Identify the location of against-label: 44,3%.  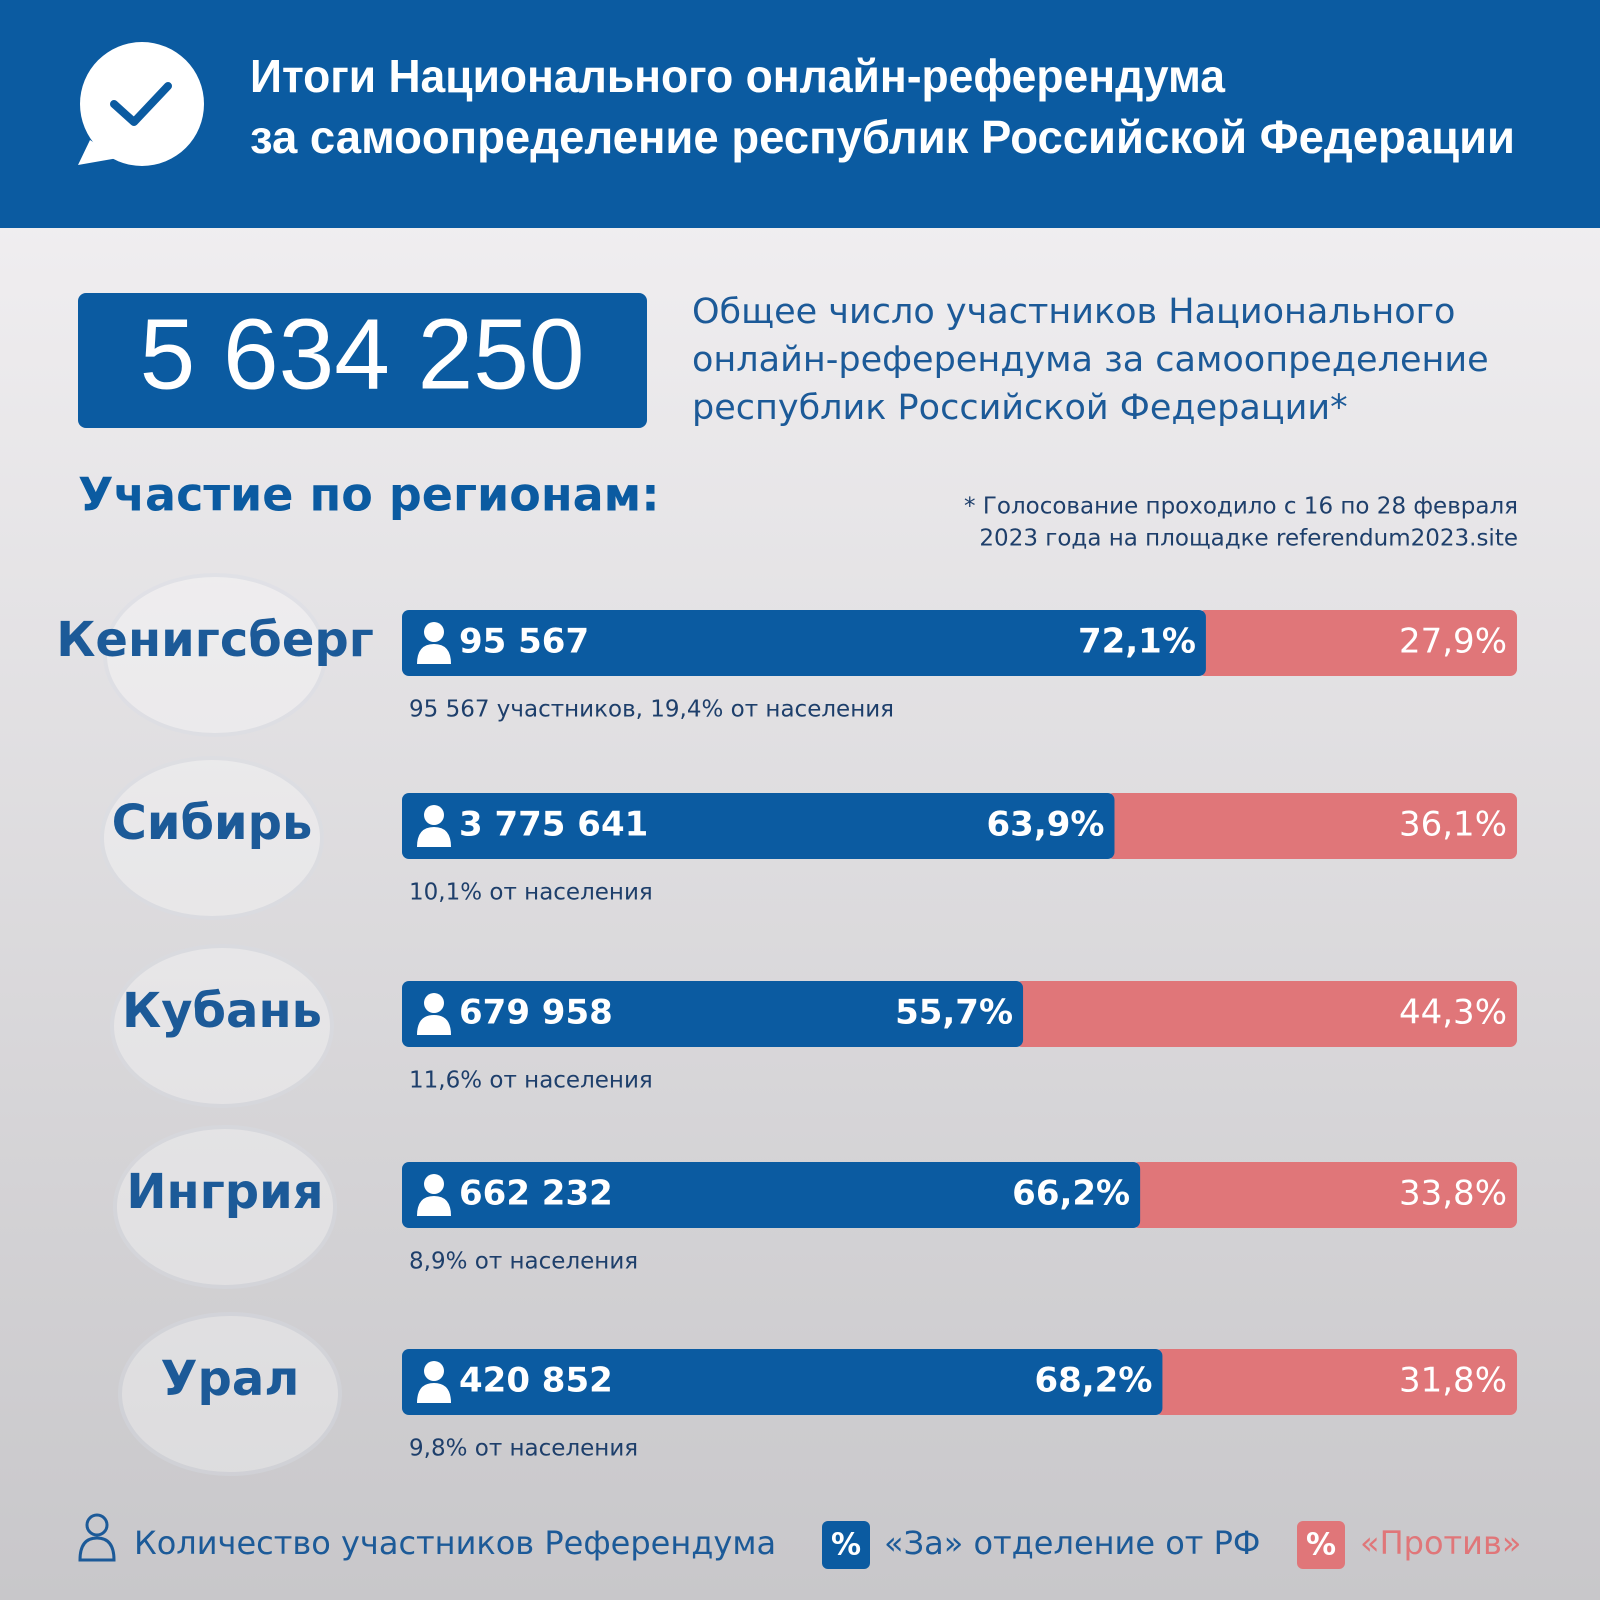
(1453, 1013).